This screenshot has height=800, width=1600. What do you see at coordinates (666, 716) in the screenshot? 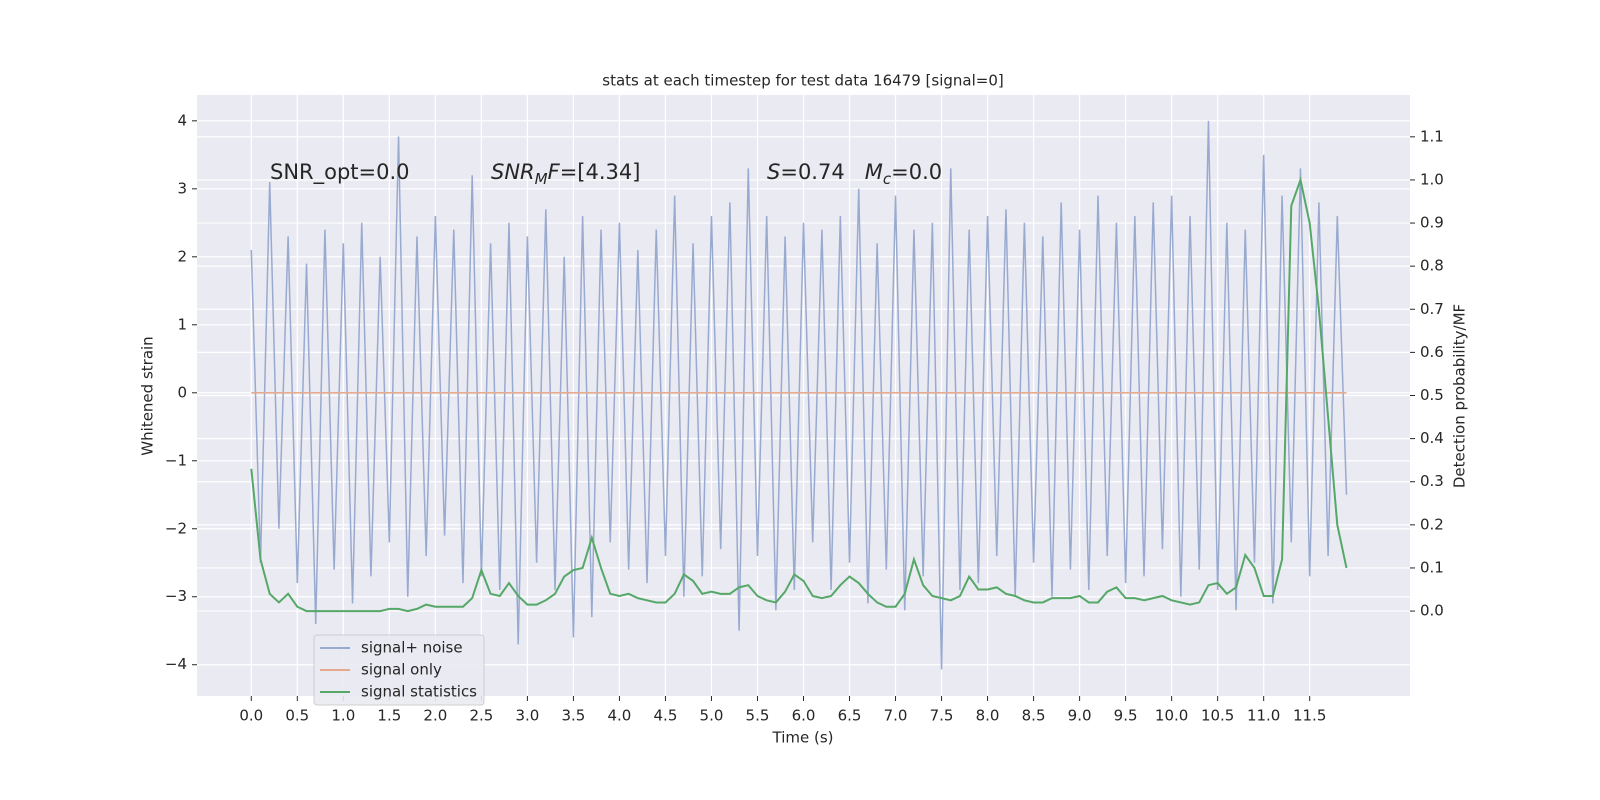
I see `x-tick-label: 4.5` at bounding box center [666, 716].